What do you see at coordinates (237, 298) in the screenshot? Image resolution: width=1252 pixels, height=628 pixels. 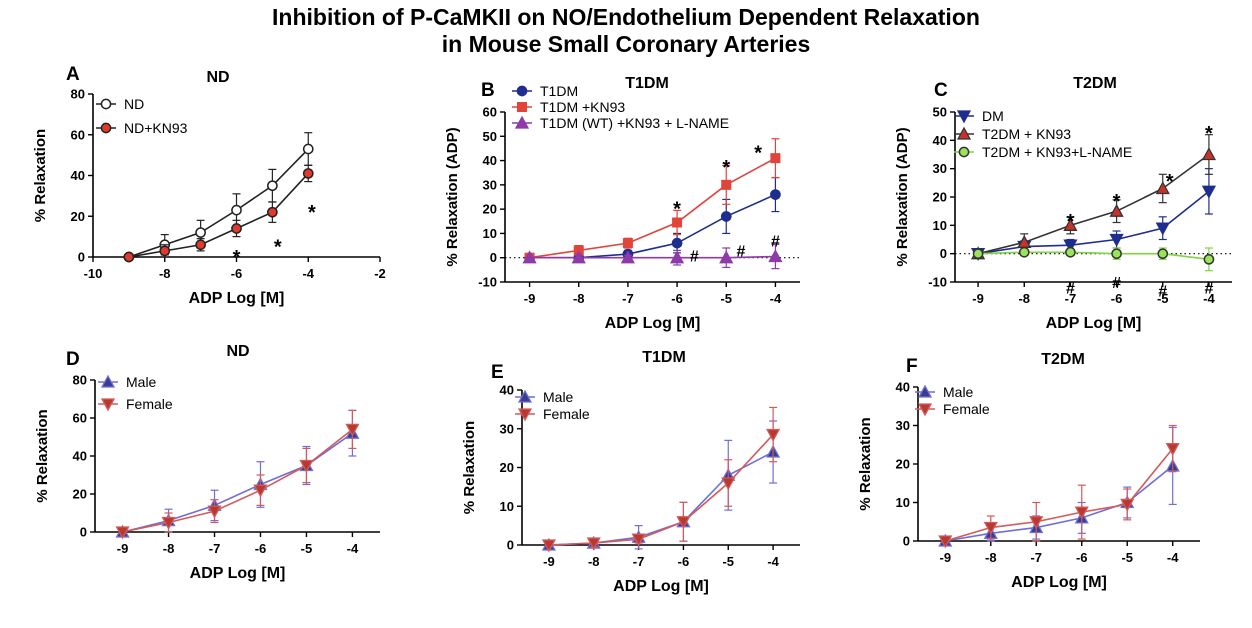 I see `x-axis-label: ADP Log [M]` at bounding box center [237, 298].